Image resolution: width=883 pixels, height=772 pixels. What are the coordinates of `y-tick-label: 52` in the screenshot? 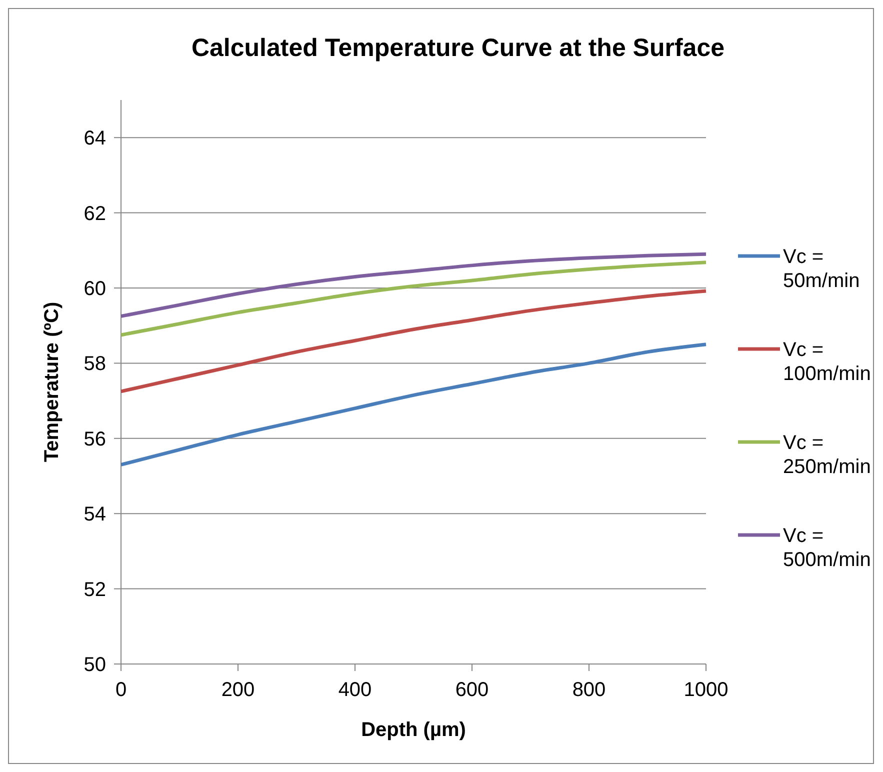 It's located at (95, 589).